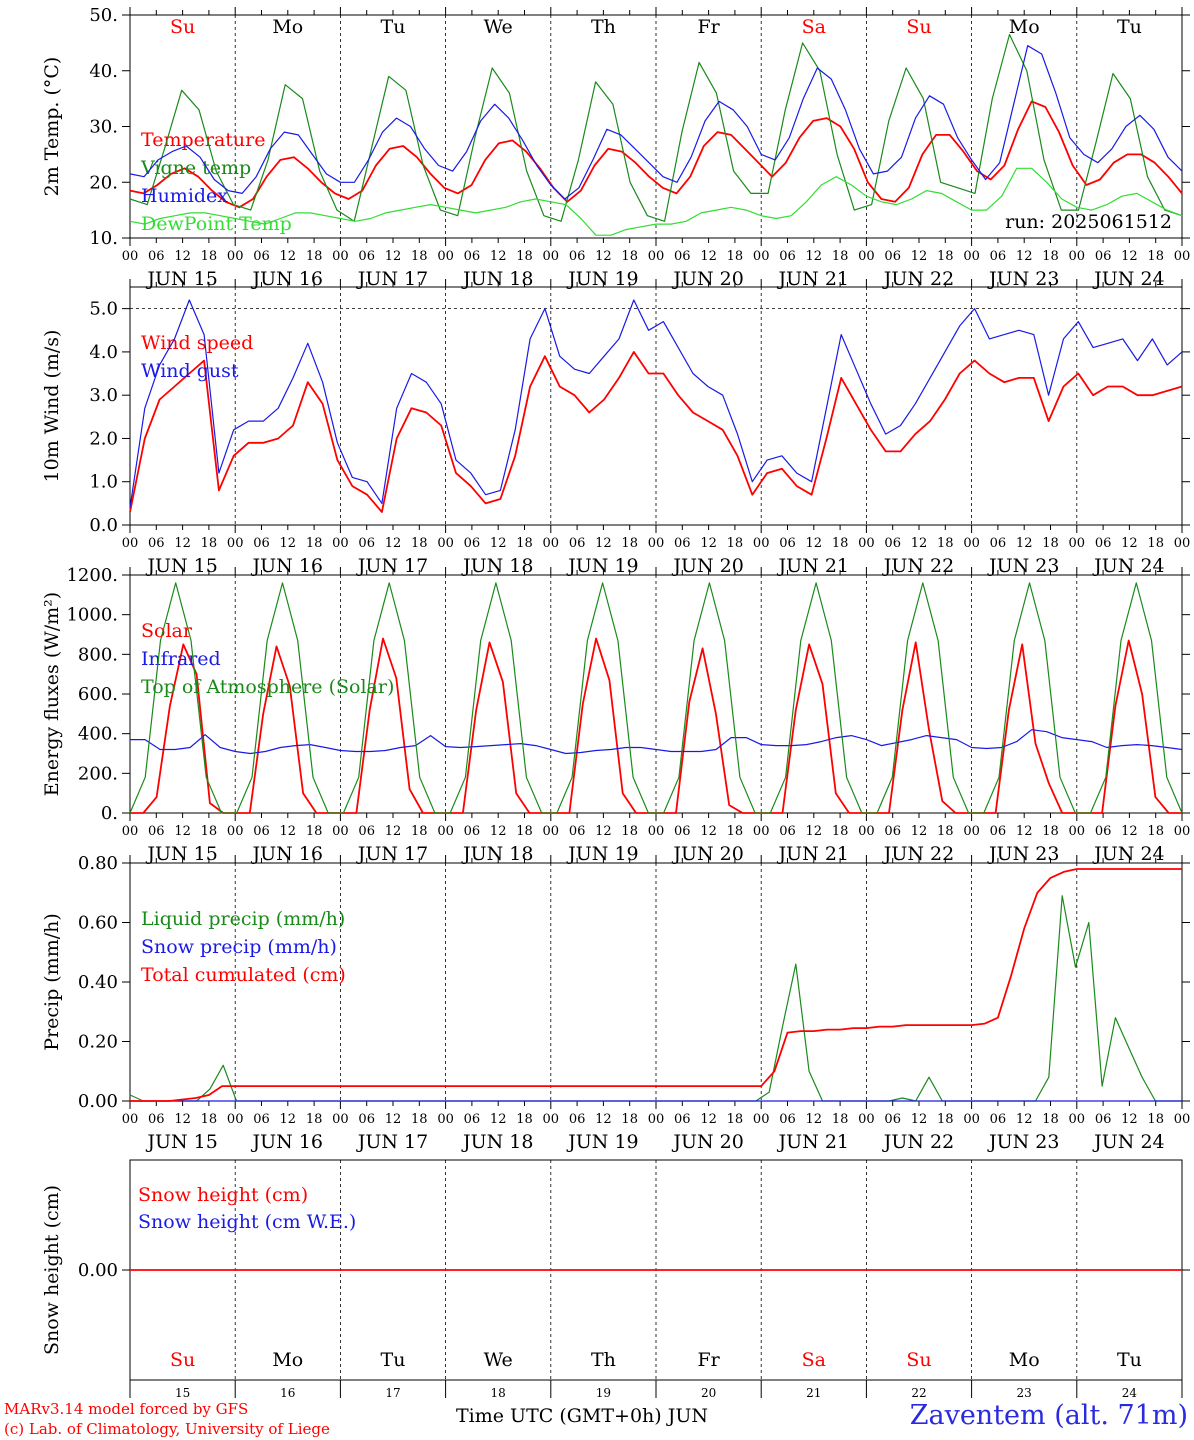  I want to click on y-tick-label: 200., so click(98, 773).